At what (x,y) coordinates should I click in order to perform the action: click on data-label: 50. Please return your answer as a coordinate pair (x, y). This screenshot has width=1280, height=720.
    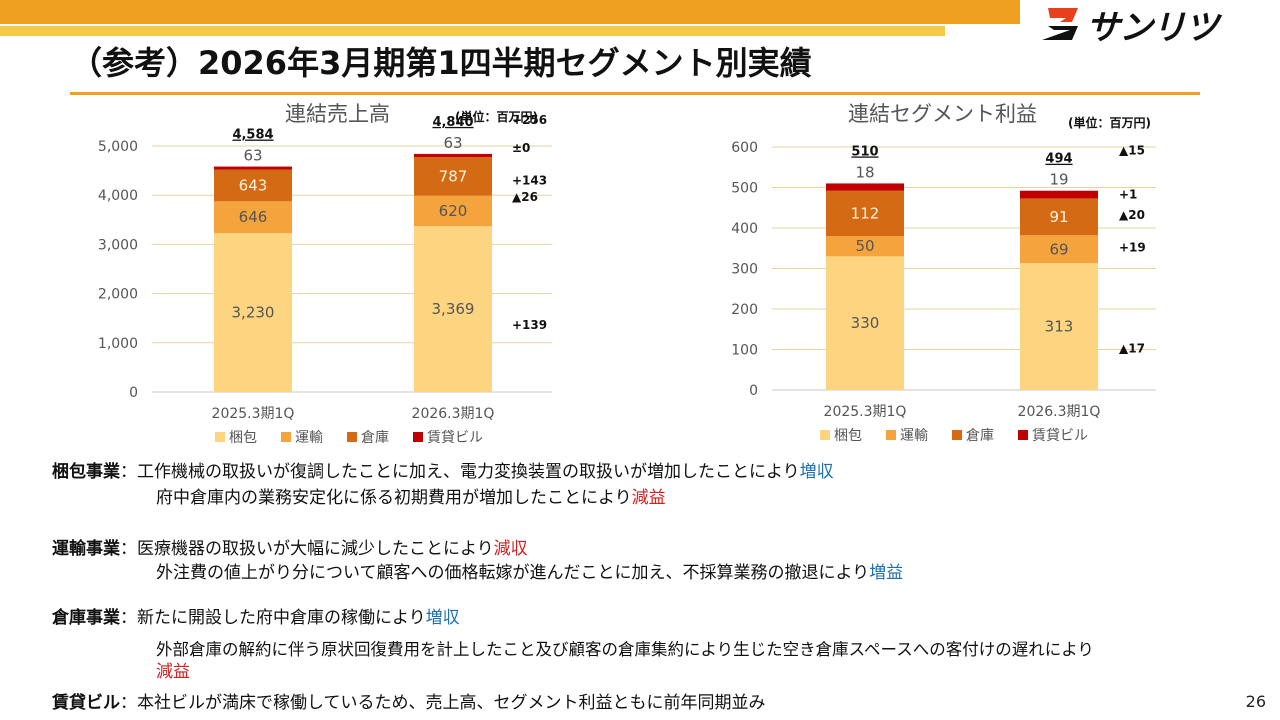
    Looking at the image, I should click on (864, 246).